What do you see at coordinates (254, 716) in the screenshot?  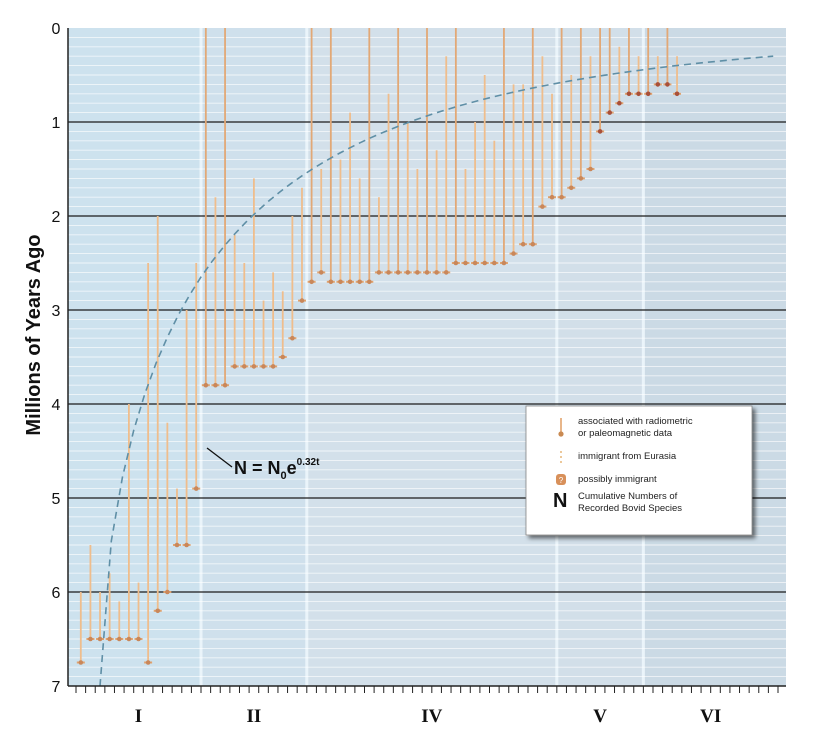 I see `phase-label-ii: II` at bounding box center [254, 716].